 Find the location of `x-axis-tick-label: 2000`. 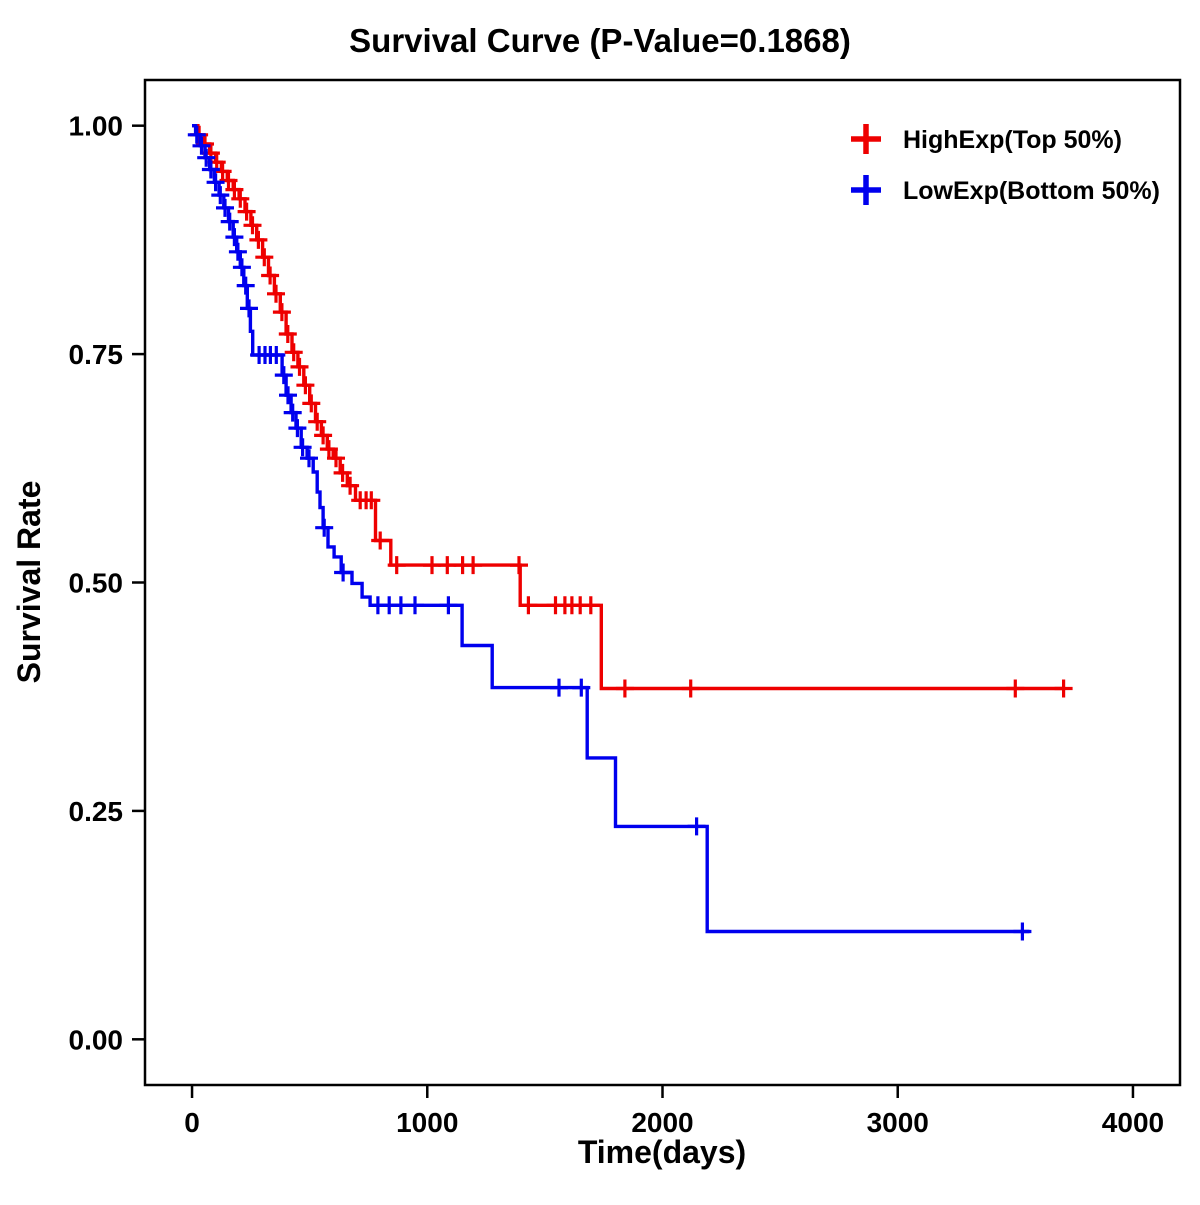

x-axis-tick-label: 2000 is located at coordinates (662, 1122).